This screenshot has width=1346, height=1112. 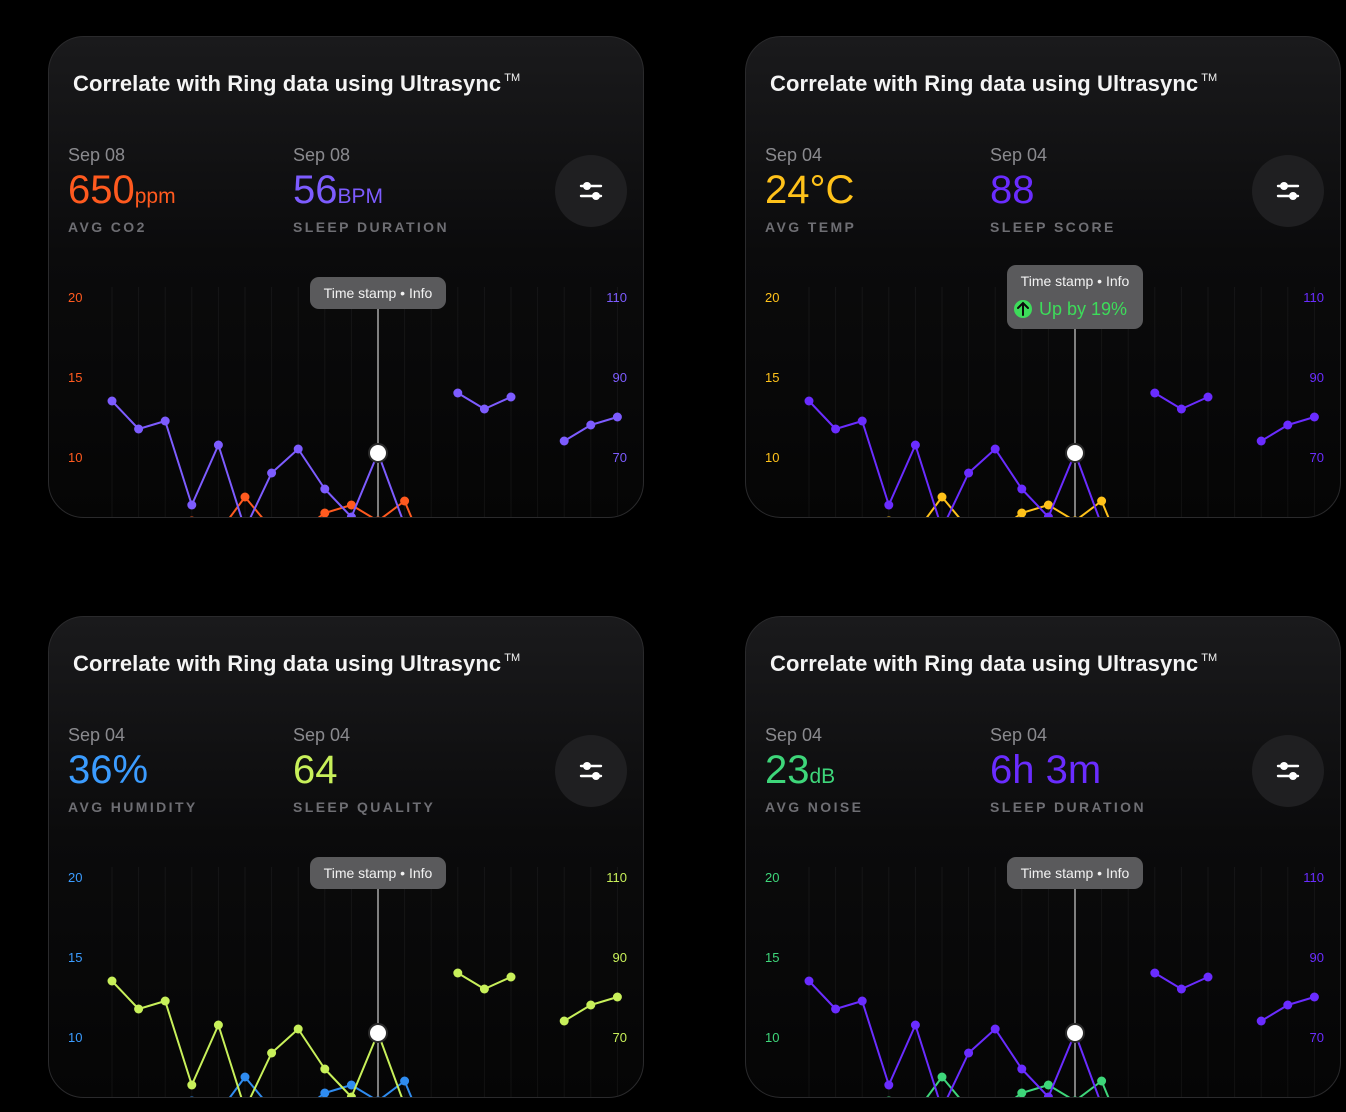 I want to click on metric-label: AVG TEMP, so click(x=811, y=227).